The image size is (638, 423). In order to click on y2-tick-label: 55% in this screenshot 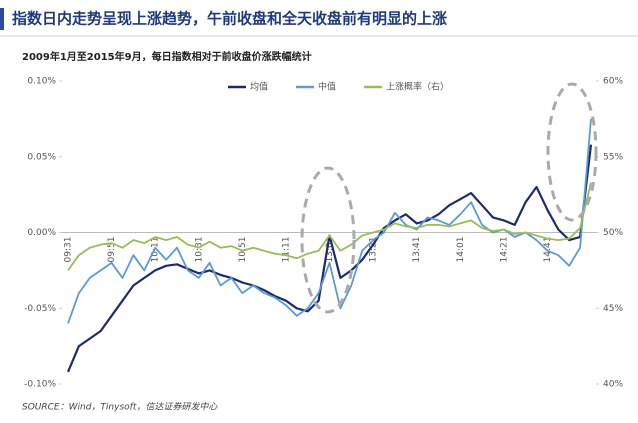, I will do `click(613, 157)`.